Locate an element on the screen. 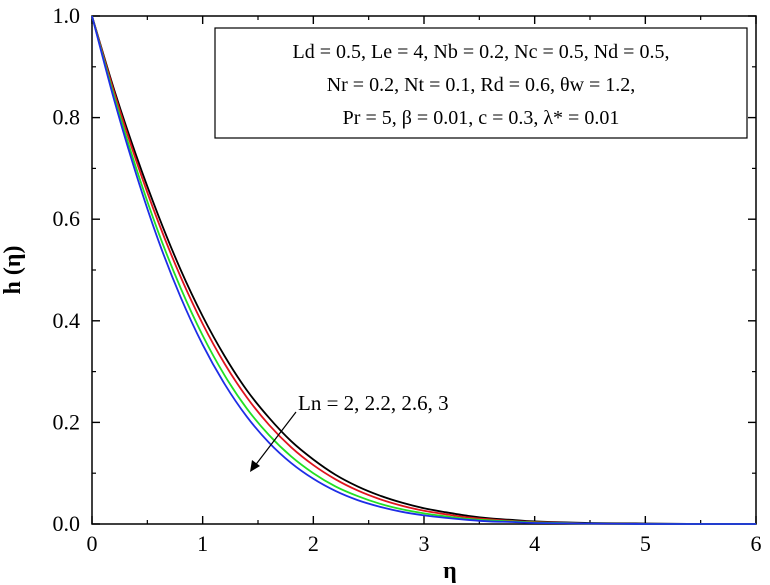  annotation-label: Ln = 2, 2.2, 2.6, 3 is located at coordinates (373, 403).